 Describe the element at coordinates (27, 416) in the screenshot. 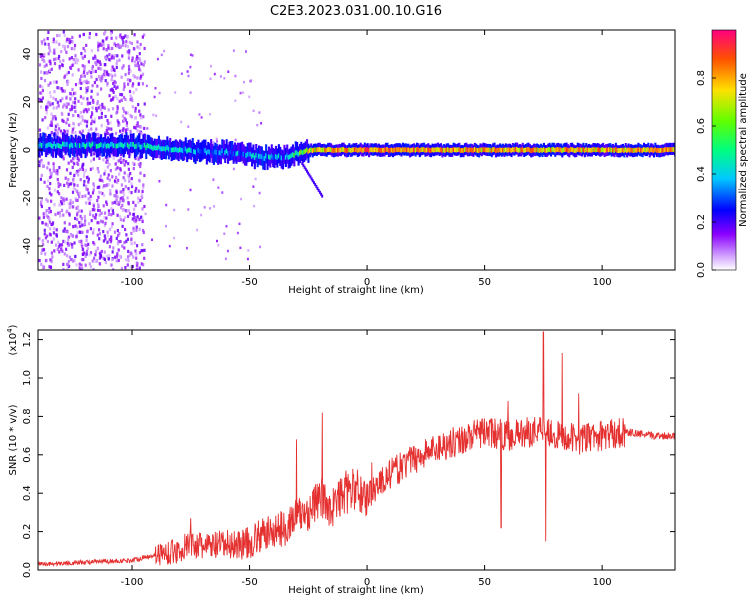

I see `y-tick-label: 0.8` at that location.